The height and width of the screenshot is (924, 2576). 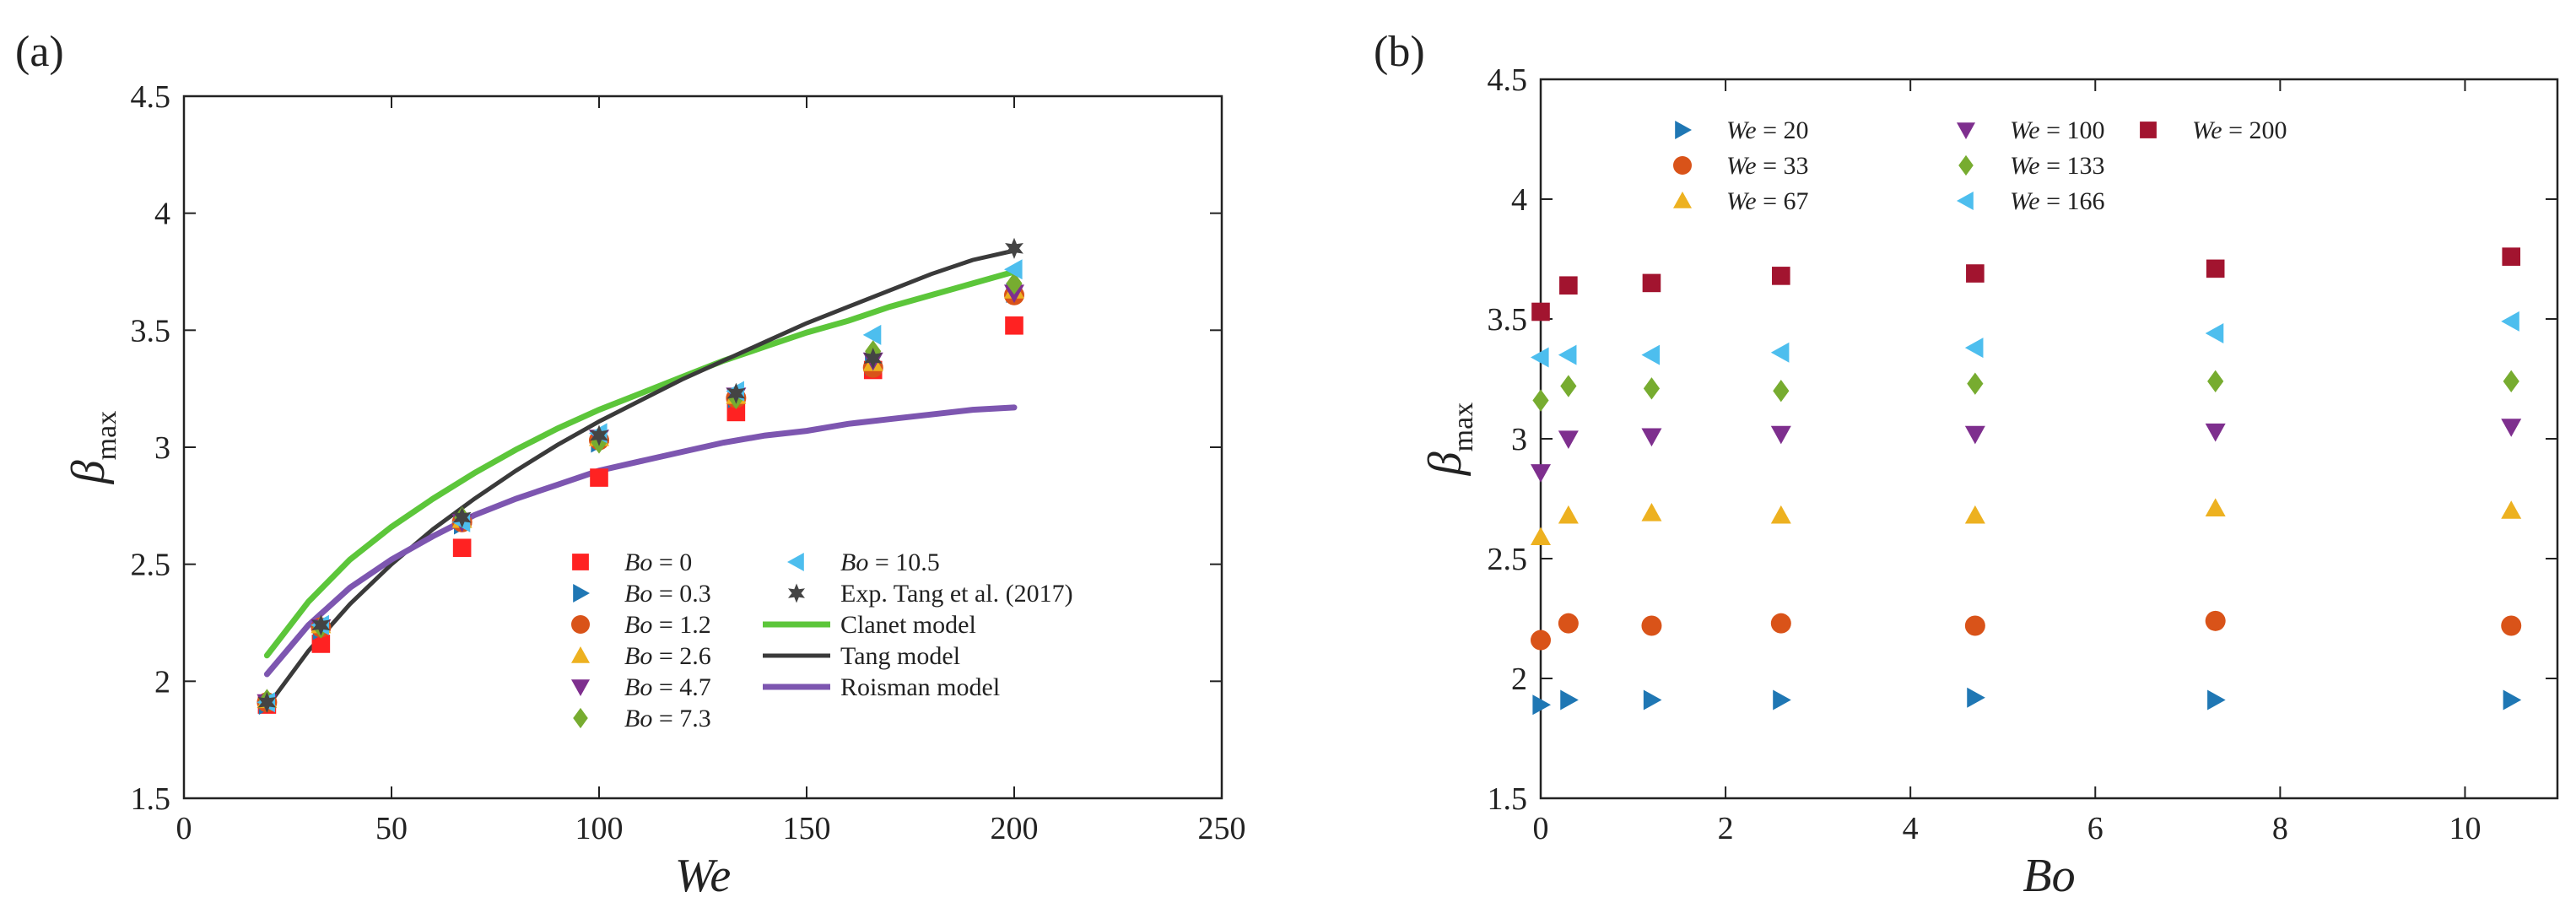 I want to click on legend-label: Tang model, so click(x=900, y=656).